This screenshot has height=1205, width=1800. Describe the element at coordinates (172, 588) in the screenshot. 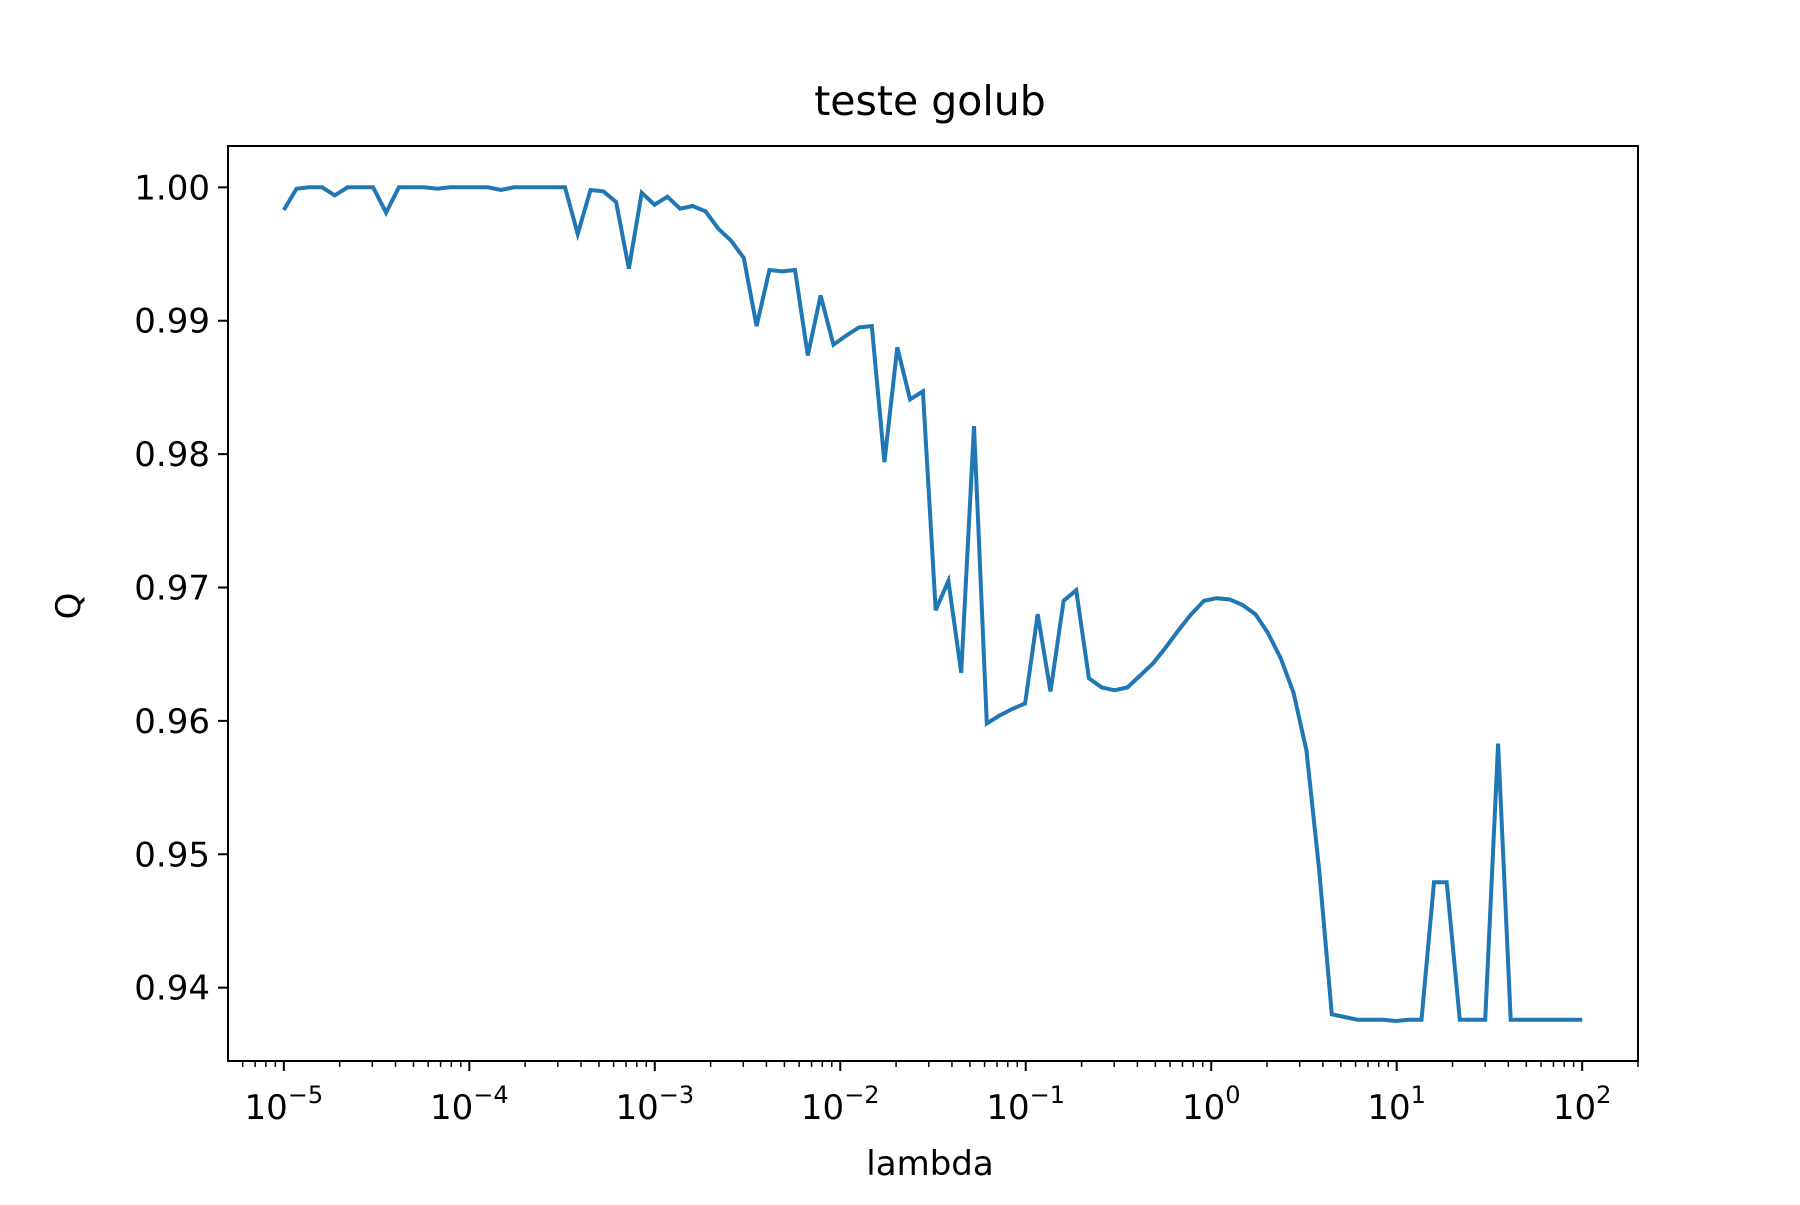

I see `y-tick-label: 0.97` at that location.